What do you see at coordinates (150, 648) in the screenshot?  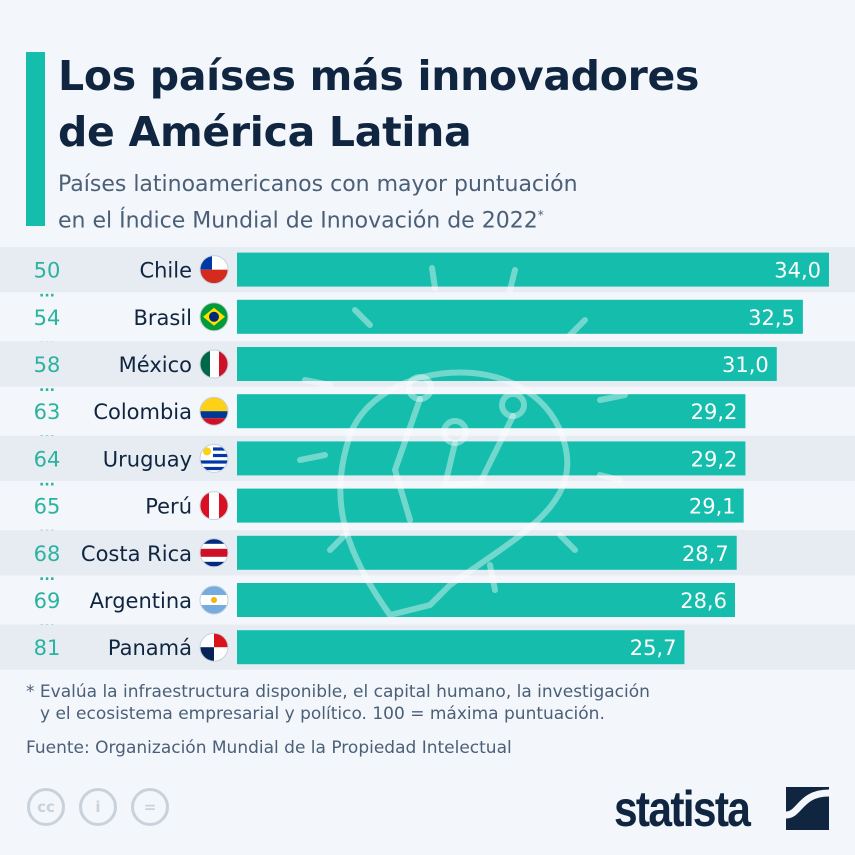 I see `category-label: Panamá` at bounding box center [150, 648].